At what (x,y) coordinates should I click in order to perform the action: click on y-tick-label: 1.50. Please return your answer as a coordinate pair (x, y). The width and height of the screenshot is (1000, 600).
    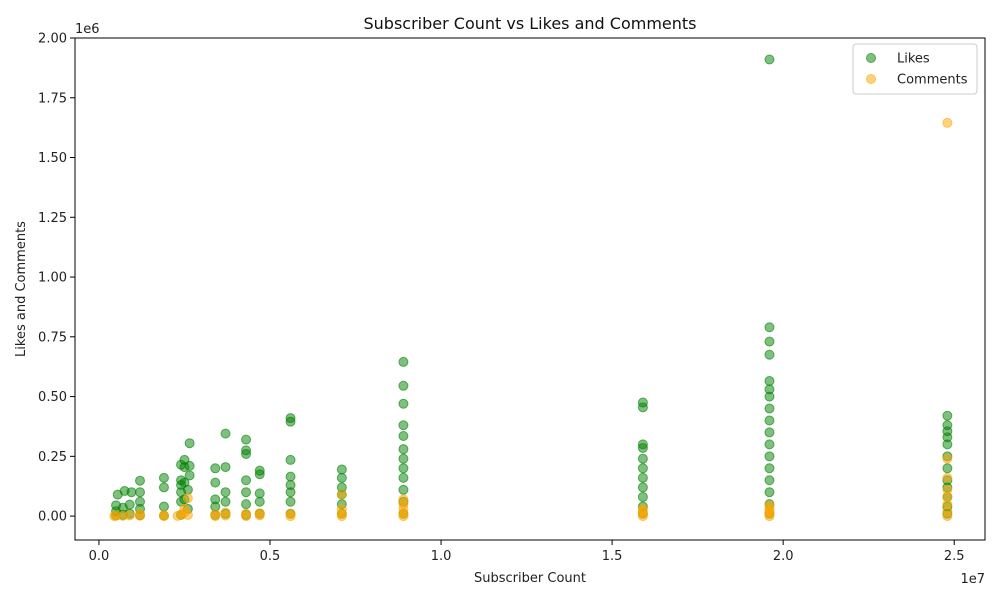
    Looking at the image, I should click on (52, 158).